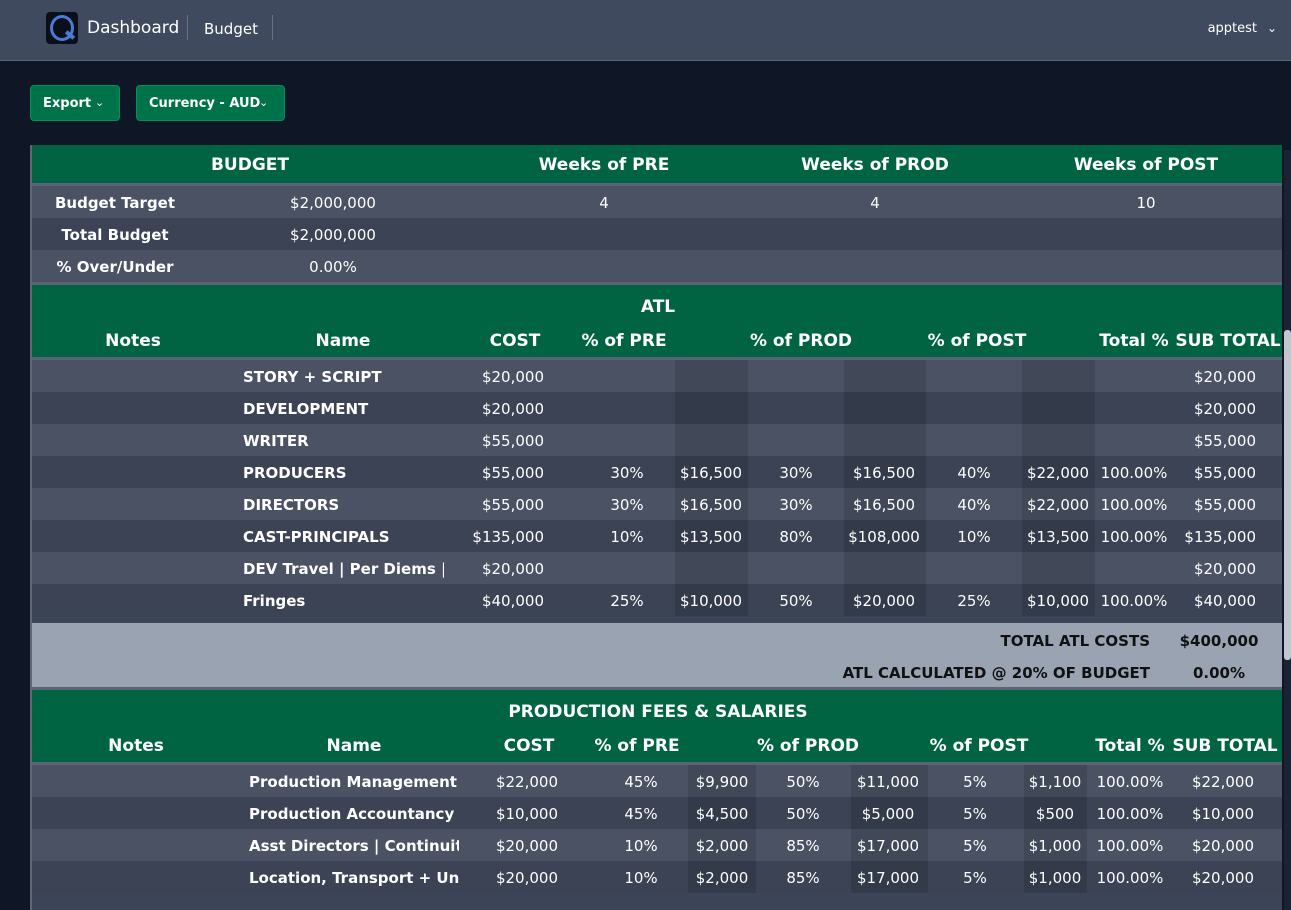 This screenshot has height=910, width=1291. I want to click on export-button: Export ⌄, so click(75, 103).